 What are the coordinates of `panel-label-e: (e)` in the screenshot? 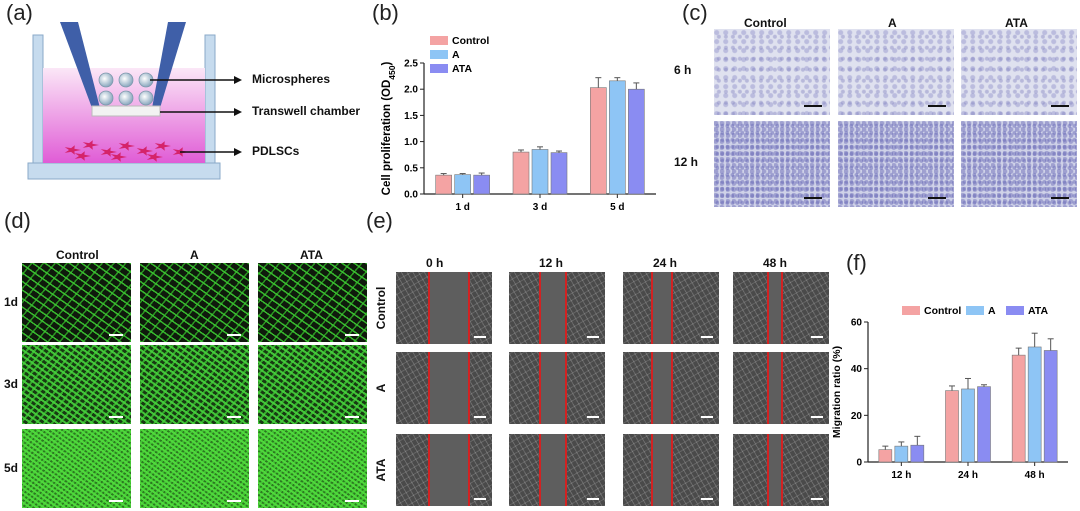 It's located at (379, 220).